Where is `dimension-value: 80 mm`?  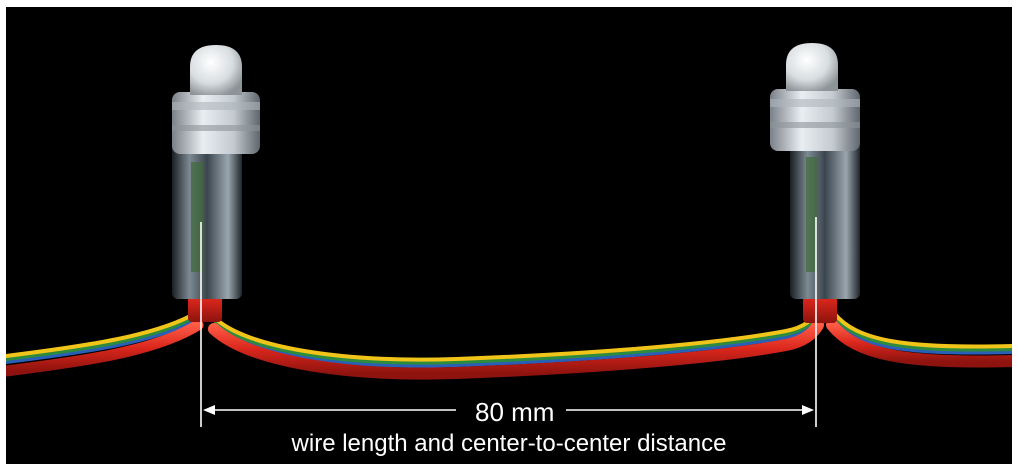
dimension-value: 80 mm is located at coordinates (515, 412).